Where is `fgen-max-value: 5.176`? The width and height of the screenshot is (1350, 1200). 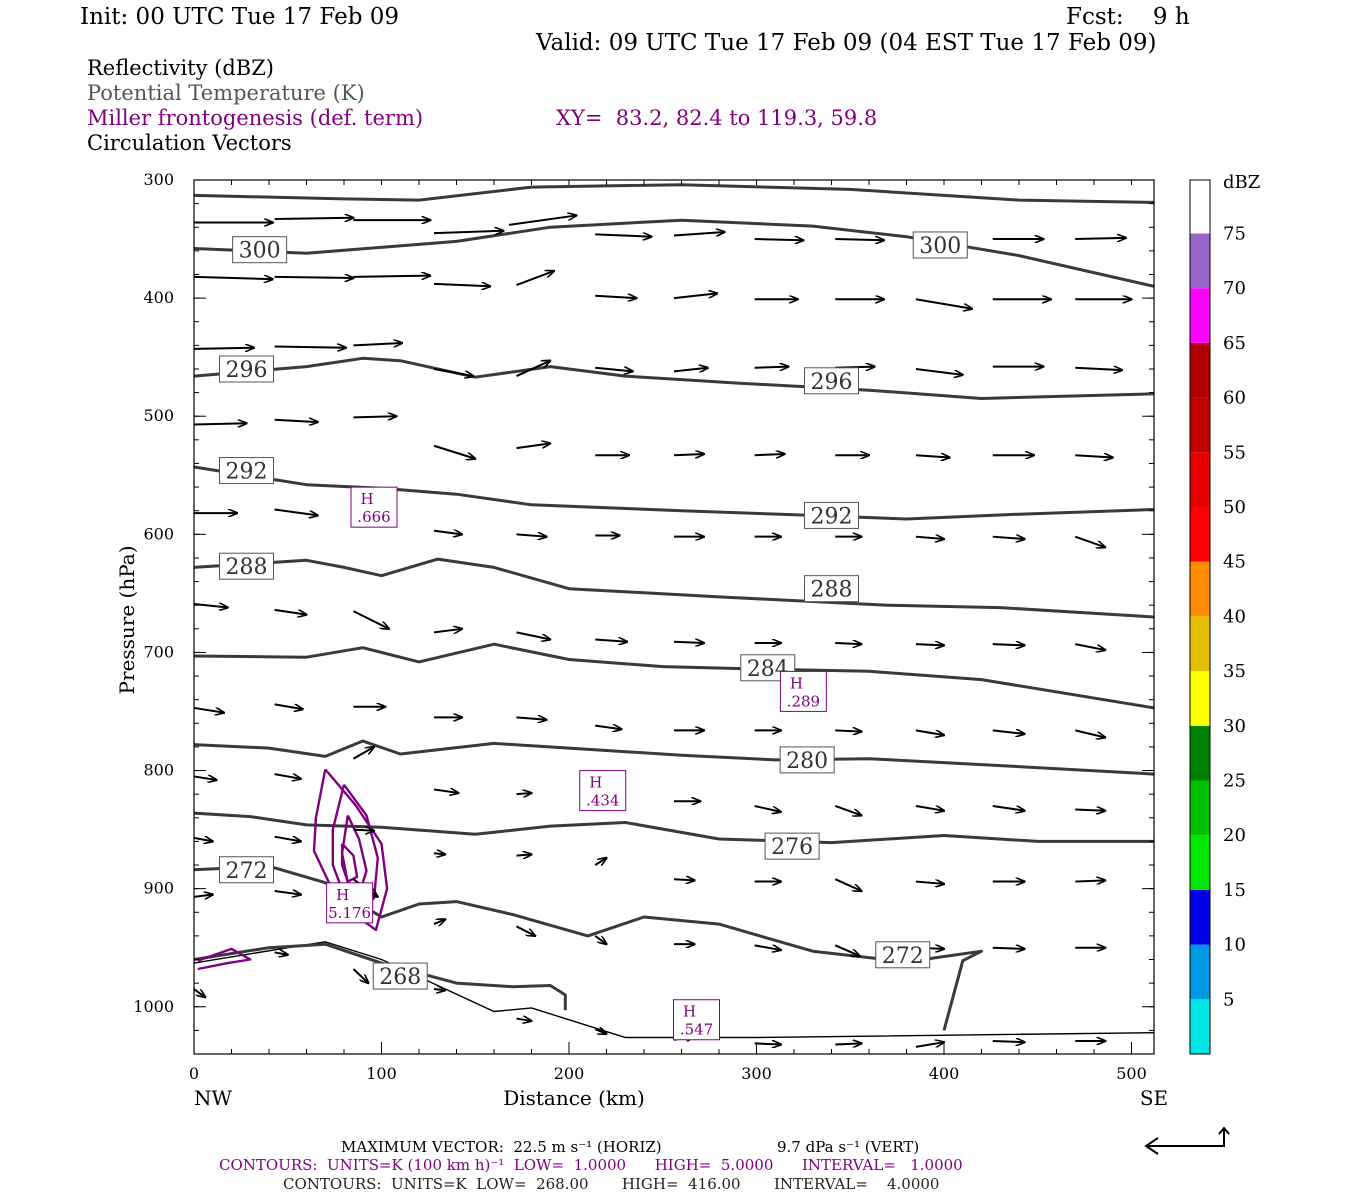 fgen-max-value: 5.176 is located at coordinates (349, 913).